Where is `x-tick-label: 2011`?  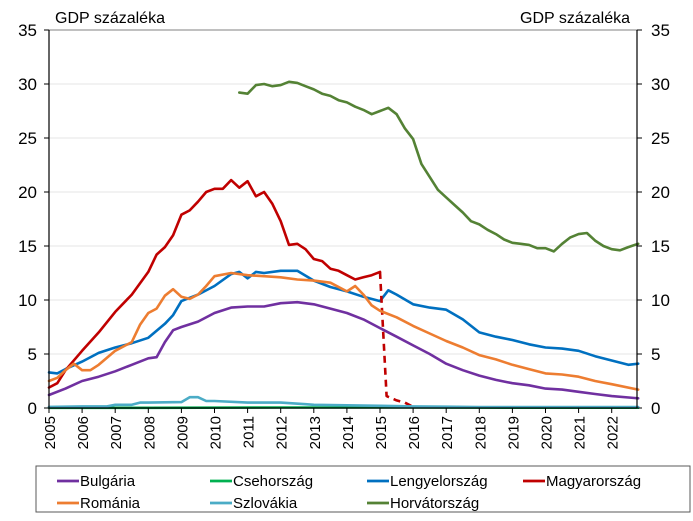
x-tick-label: 2011 is located at coordinates (249, 432).